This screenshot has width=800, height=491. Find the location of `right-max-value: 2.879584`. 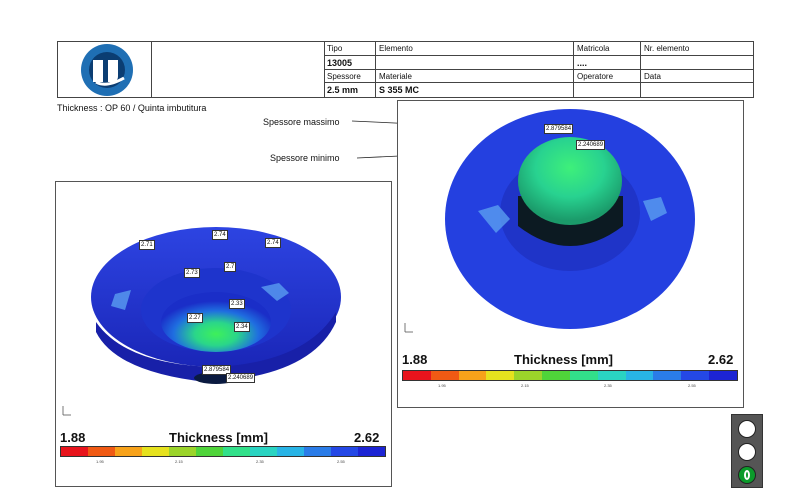

right-max-value: 2.879584 is located at coordinates (559, 129).